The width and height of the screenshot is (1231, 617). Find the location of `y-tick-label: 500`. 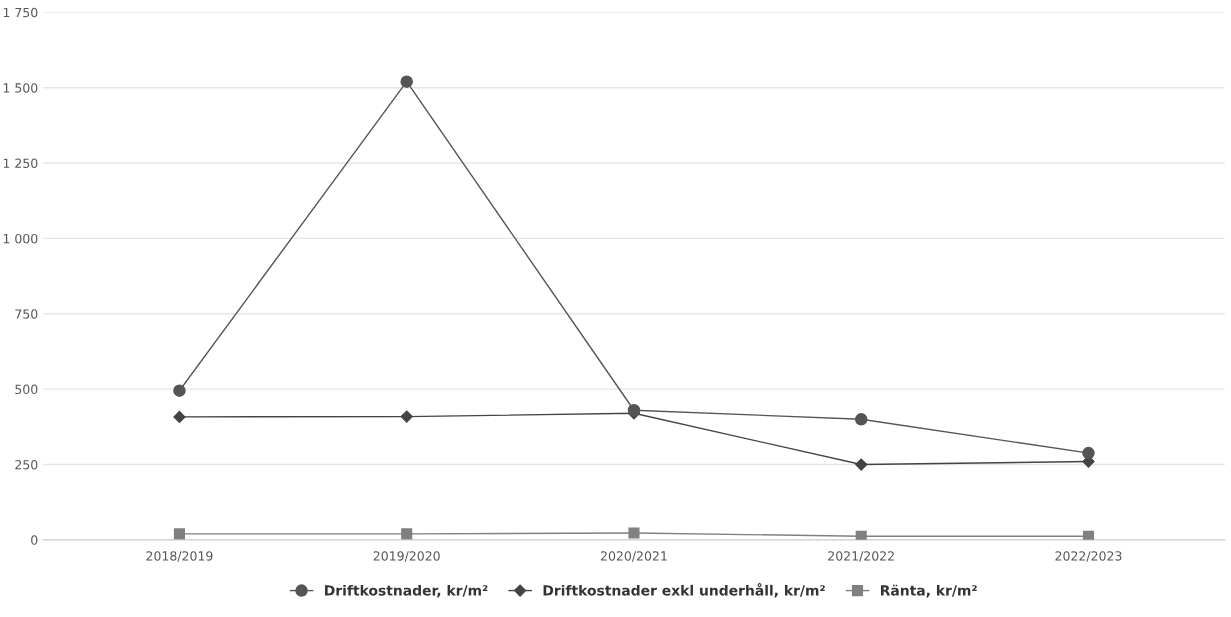

y-tick-label: 500 is located at coordinates (26, 389).